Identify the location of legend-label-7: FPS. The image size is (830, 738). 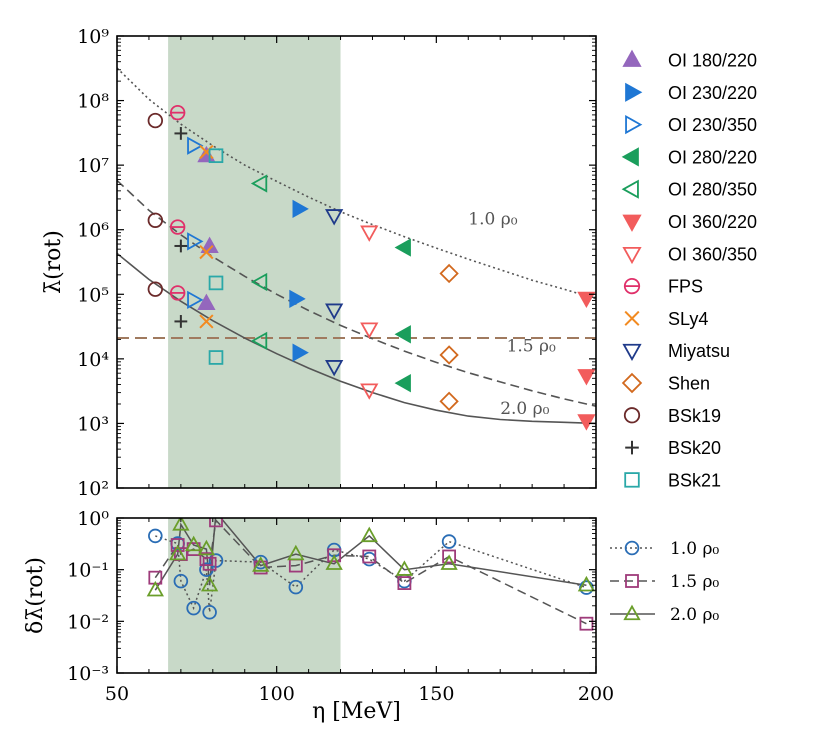
(685, 287).